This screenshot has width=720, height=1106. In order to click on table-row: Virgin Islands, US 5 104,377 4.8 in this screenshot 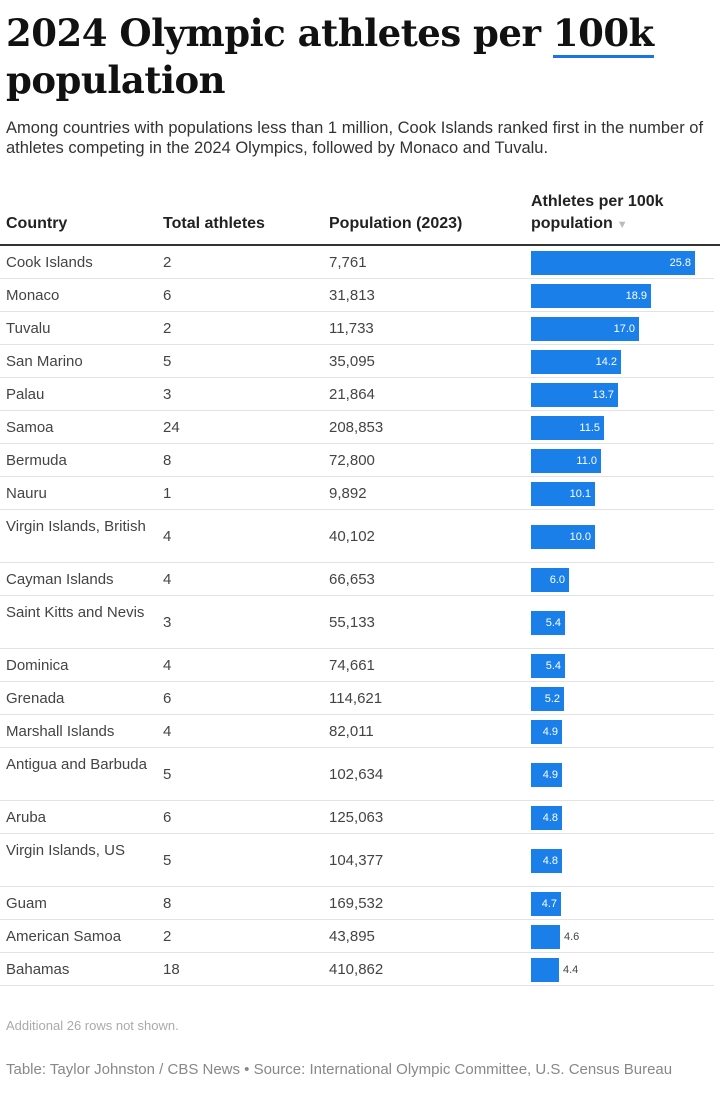, I will do `click(357, 860)`.